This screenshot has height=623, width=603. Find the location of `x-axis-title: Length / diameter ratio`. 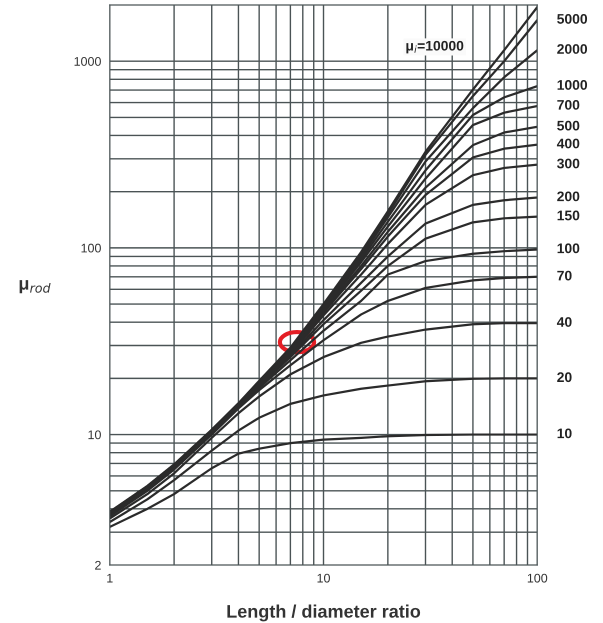

x-axis-title: Length / diameter ratio is located at coordinates (323, 613).